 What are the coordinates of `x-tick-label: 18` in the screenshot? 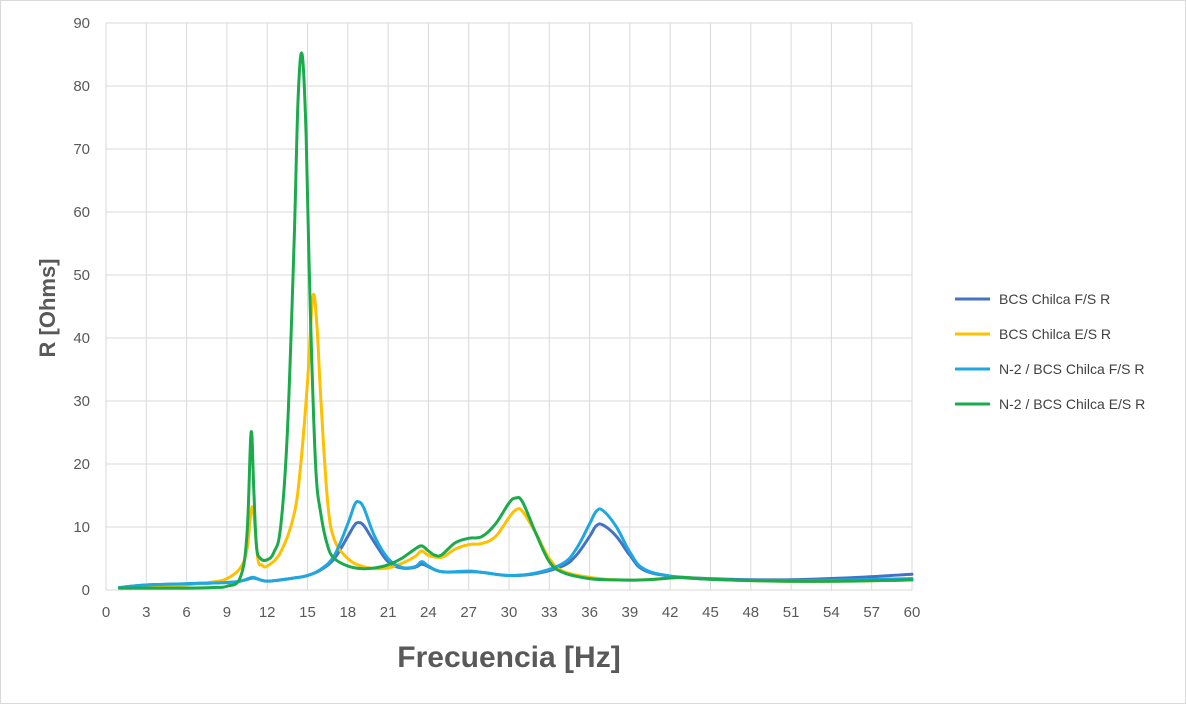 It's located at (347, 612).